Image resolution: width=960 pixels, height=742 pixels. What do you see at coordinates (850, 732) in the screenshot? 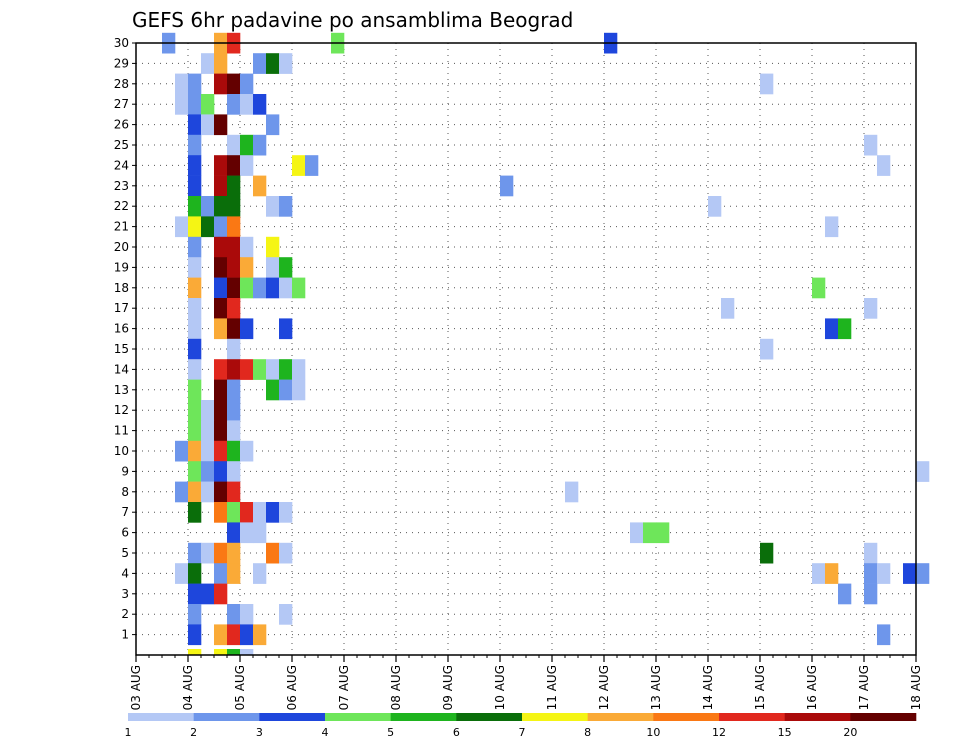
I see `colorbar-label: 20` at bounding box center [850, 732].